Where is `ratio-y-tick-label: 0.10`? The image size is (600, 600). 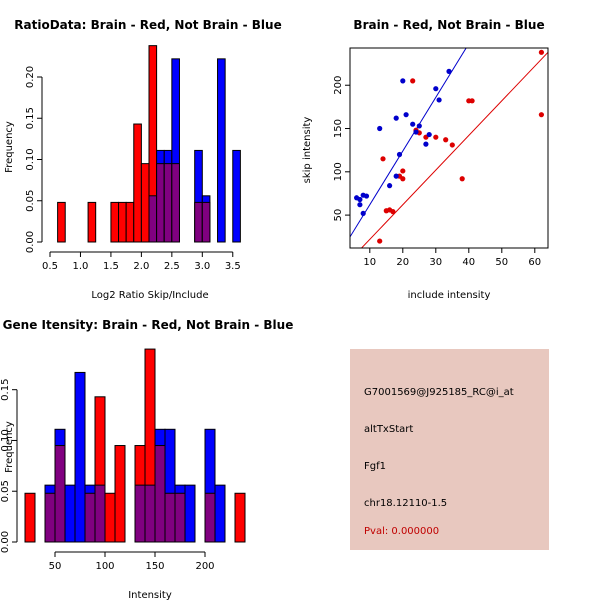
ratio-y-tick-label: 0.10 is located at coordinates (30, 159).